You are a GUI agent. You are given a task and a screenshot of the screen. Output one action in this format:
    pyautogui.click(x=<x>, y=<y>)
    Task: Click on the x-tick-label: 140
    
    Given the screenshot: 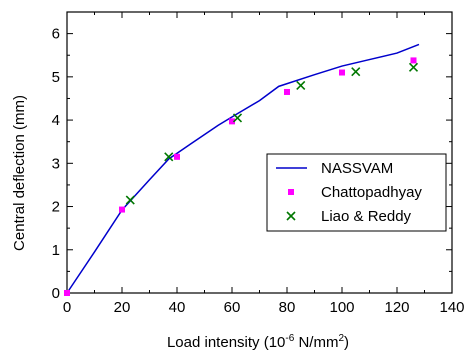 What is the action you would take?
    pyautogui.click(x=451, y=307)
    